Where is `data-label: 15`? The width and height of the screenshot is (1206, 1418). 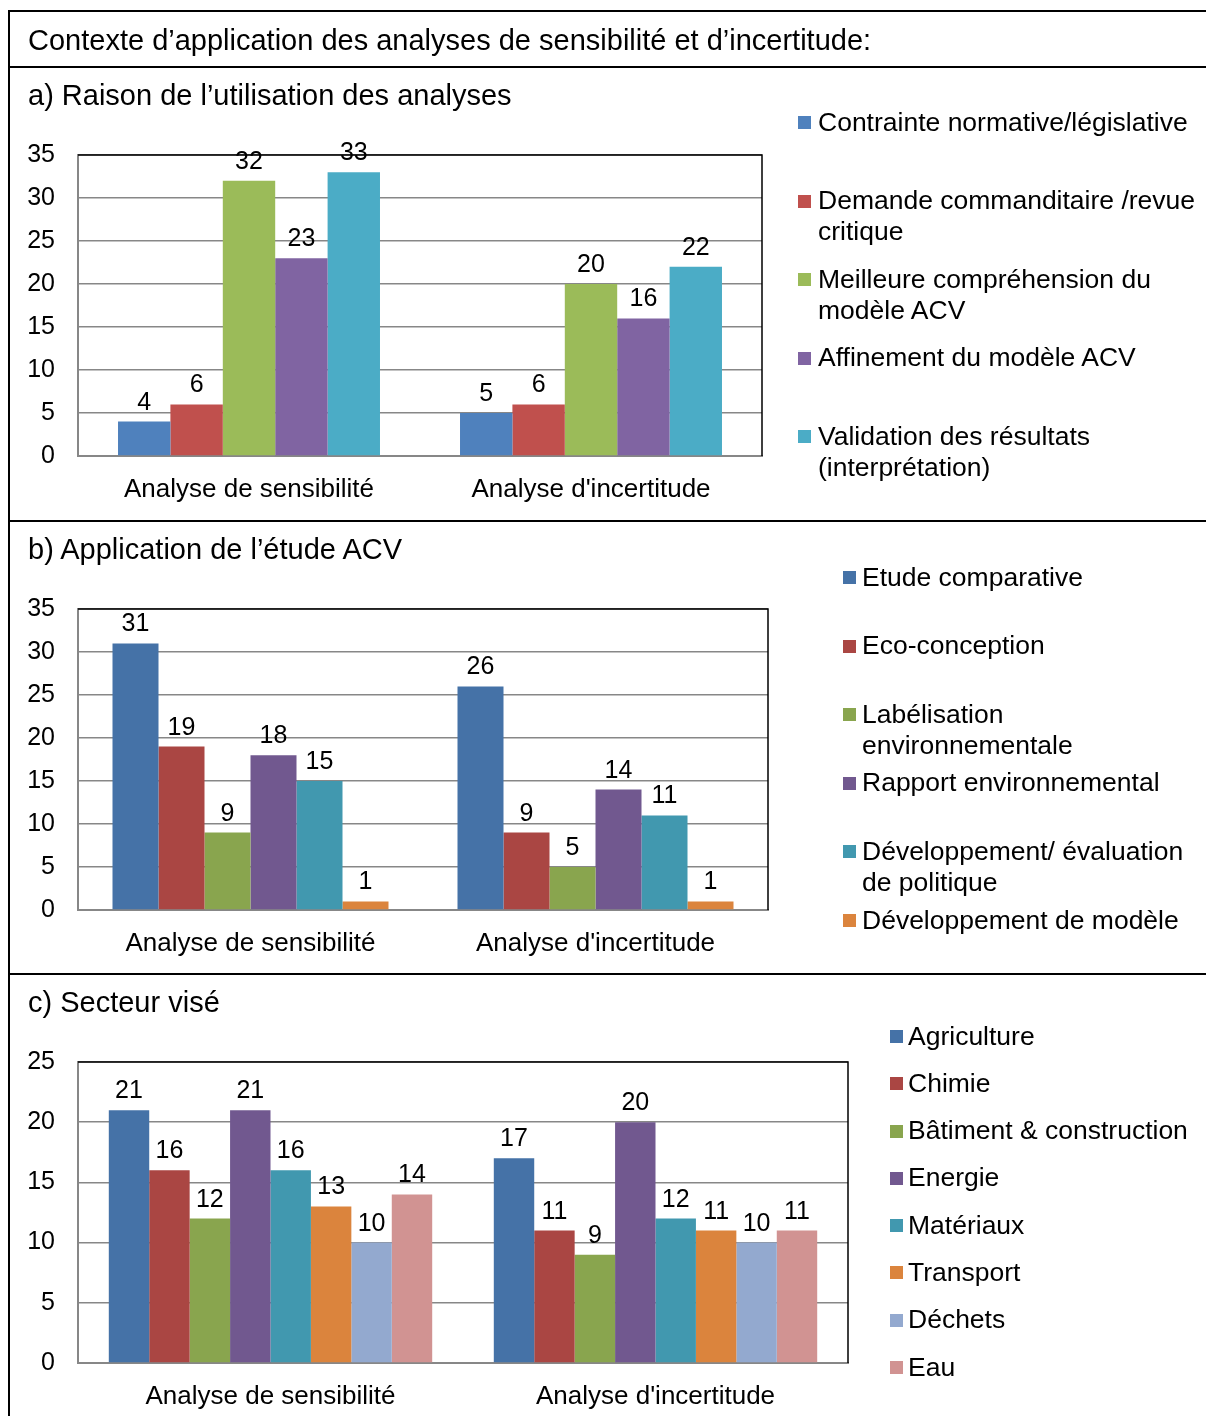 data-label: 15 is located at coordinates (319, 760).